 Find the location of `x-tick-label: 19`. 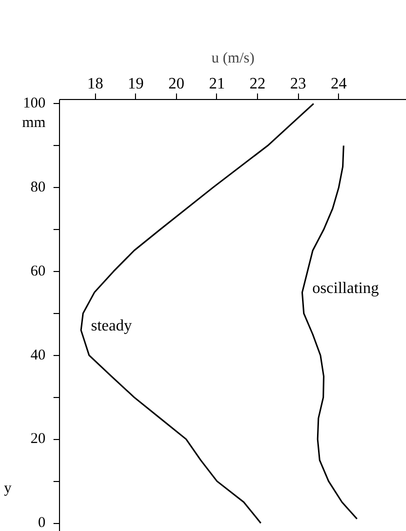

x-tick-label: 19 is located at coordinates (136, 84).